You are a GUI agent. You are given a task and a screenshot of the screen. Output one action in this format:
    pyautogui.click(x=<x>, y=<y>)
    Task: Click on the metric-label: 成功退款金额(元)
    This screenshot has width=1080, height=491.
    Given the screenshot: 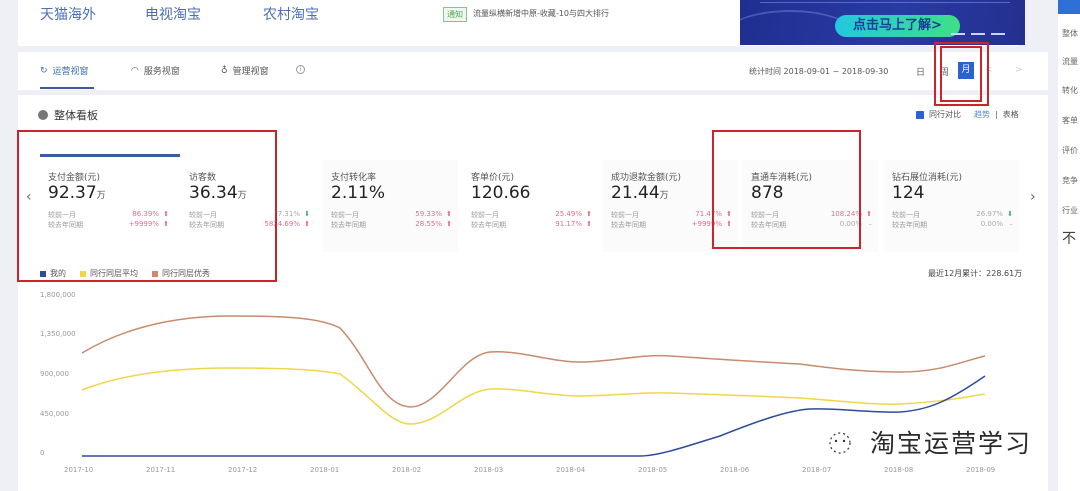 What is the action you would take?
    pyautogui.click(x=646, y=178)
    